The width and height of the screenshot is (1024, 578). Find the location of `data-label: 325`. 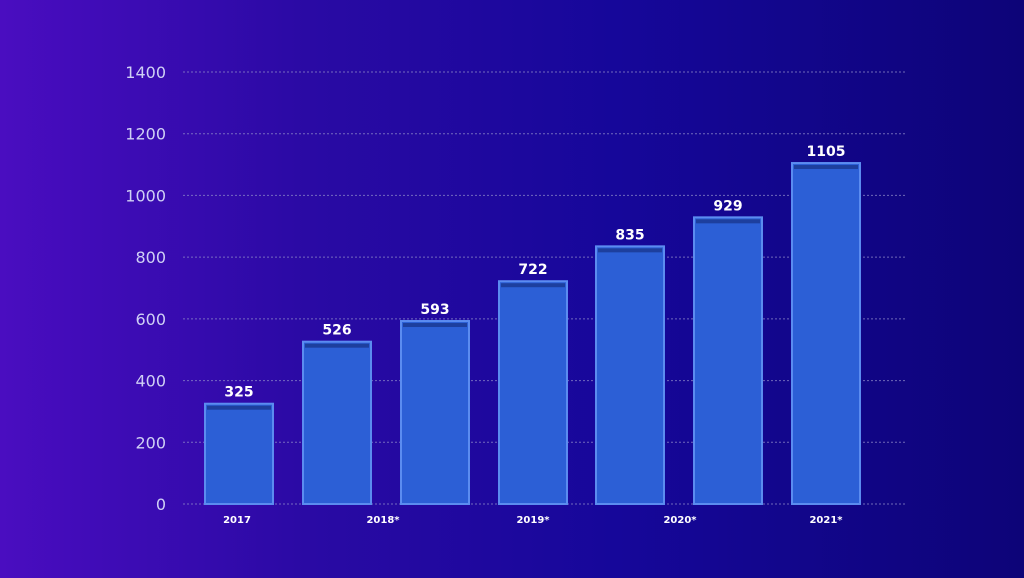

data-label: 325 is located at coordinates (238, 393).